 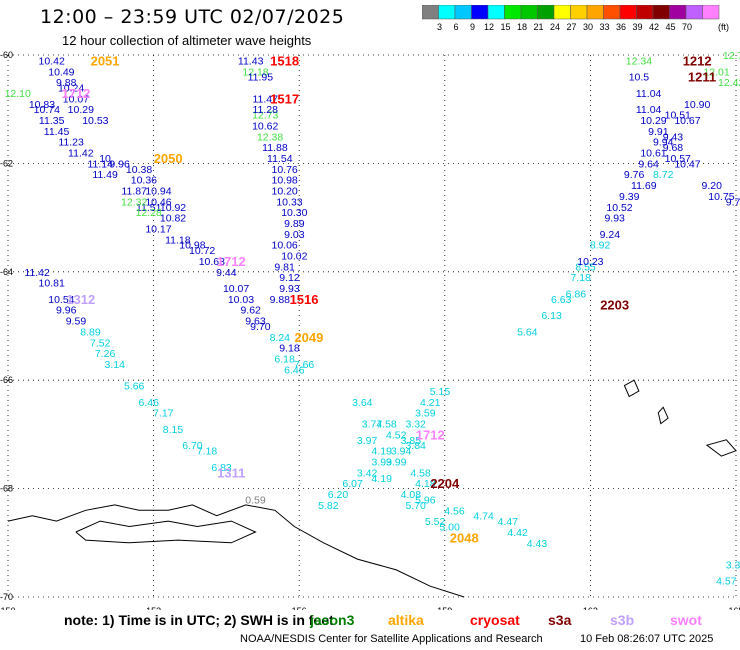 I want to click on wave-height-value: 10.74, so click(x=47, y=110).